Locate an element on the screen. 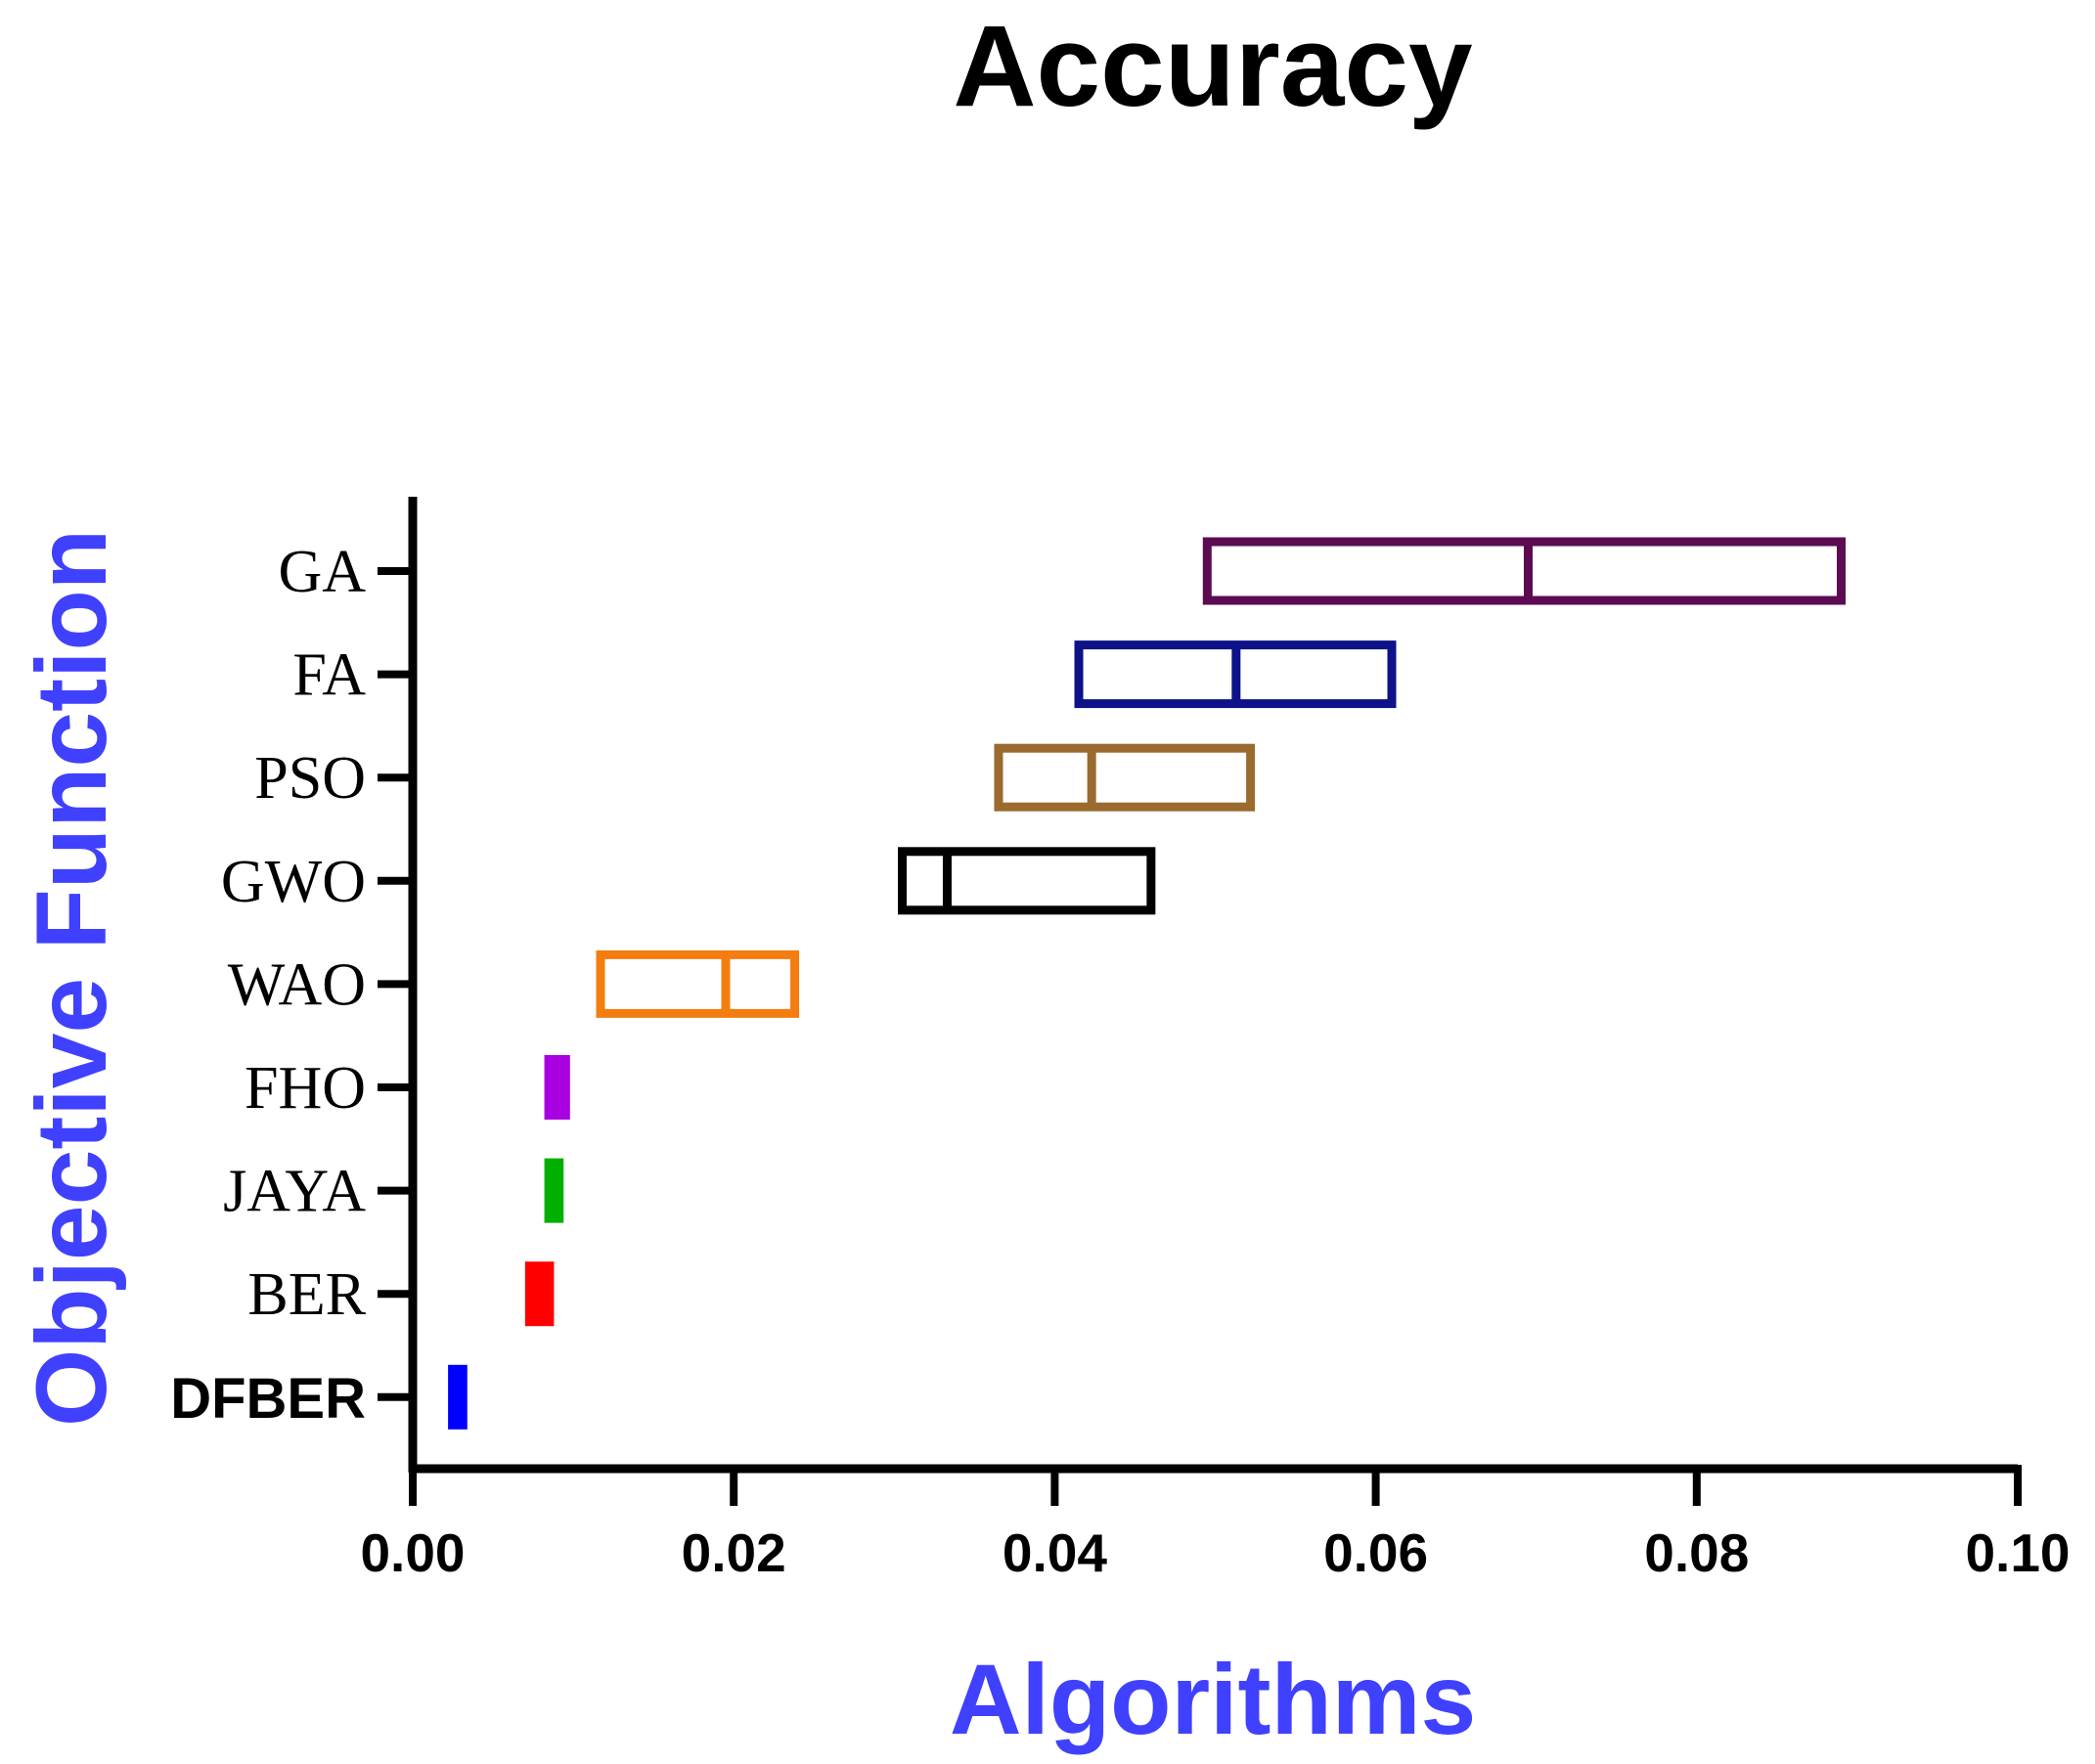  y-tick-label-dfber: DFBER is located at coordinates (268, 1399).